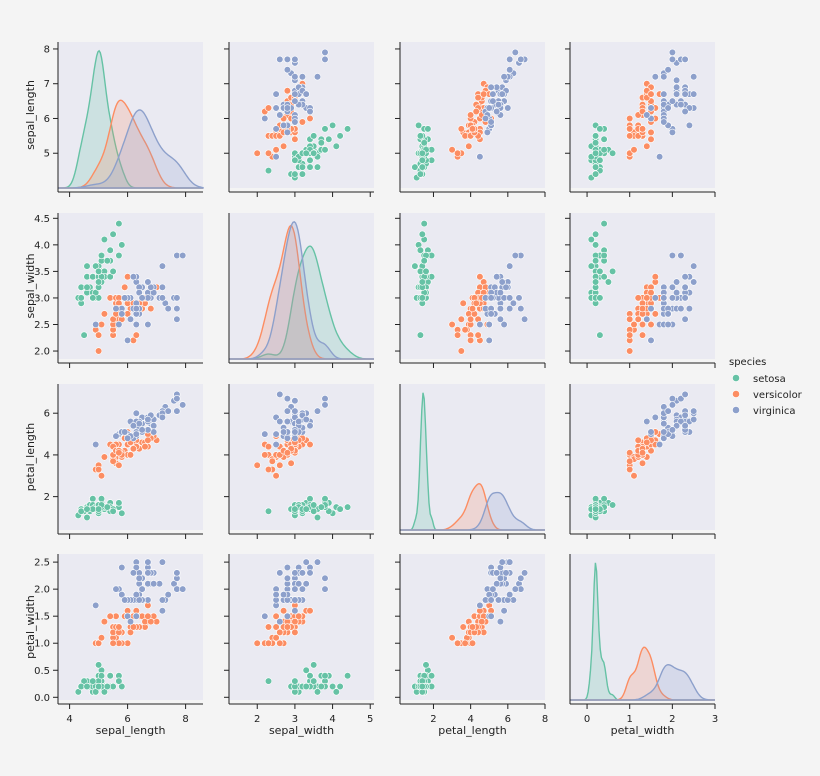 This screenshot has height=776, width=820. What do you see at coordinates (672, 719) in the screenshot?
I see `x-tick-label: 2` at bounding box center [672, 719].